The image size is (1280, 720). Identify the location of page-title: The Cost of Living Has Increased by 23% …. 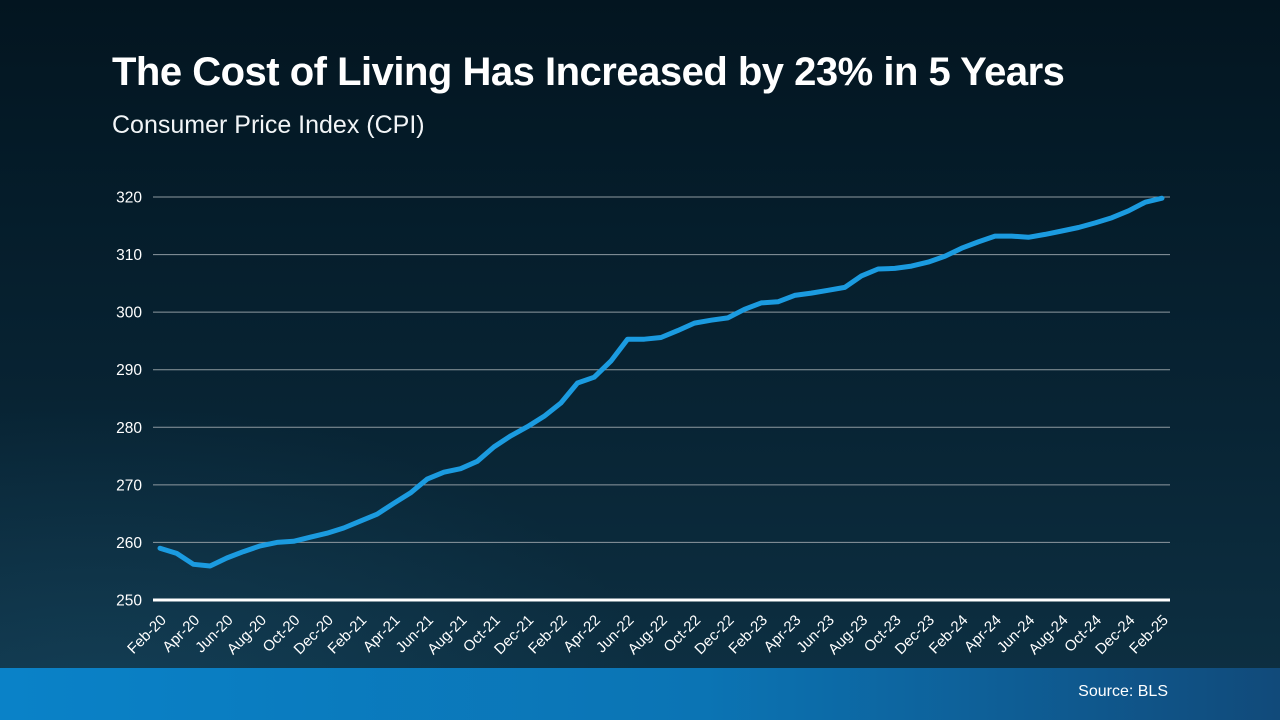
(588, 72).